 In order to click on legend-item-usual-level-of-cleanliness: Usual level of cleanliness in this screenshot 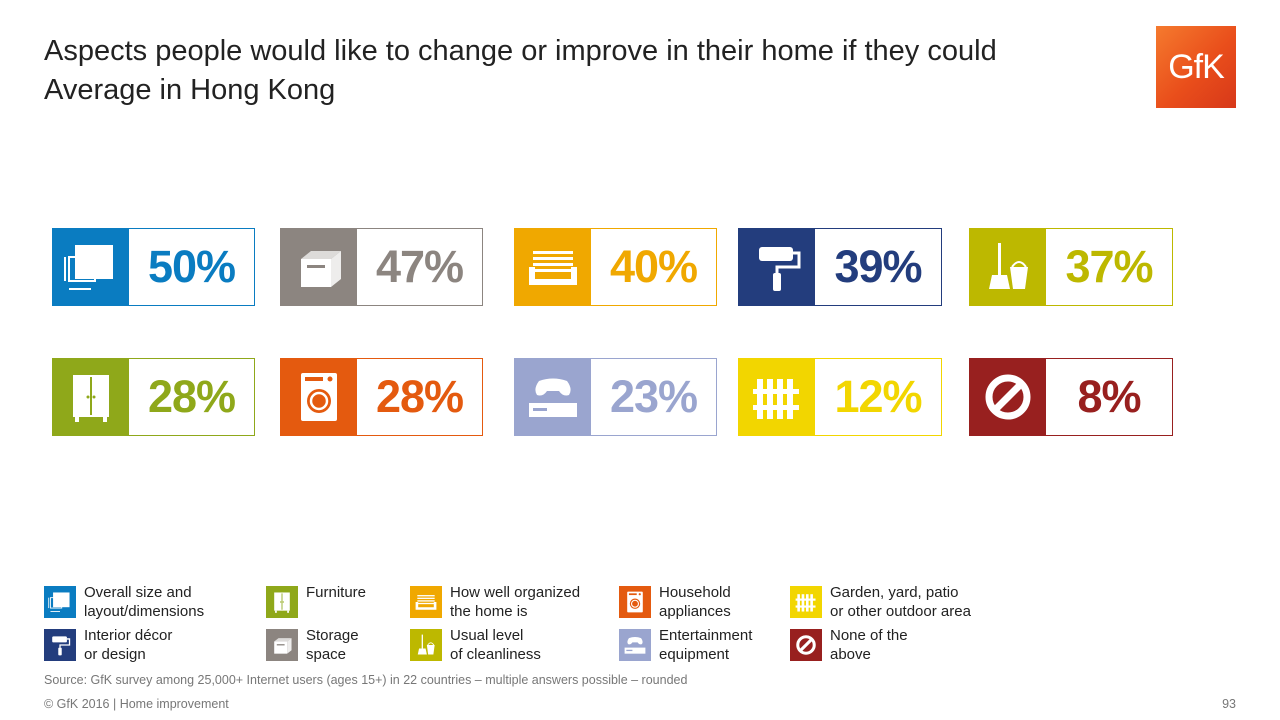, I will do `click(510, 645)`.